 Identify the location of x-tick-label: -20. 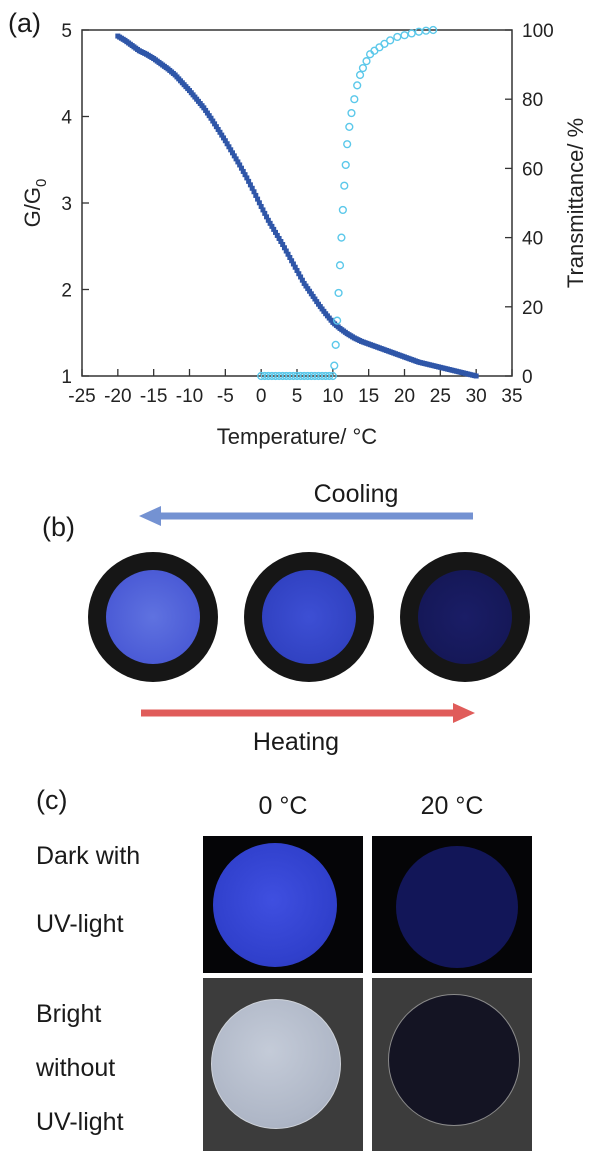
(117, 396).